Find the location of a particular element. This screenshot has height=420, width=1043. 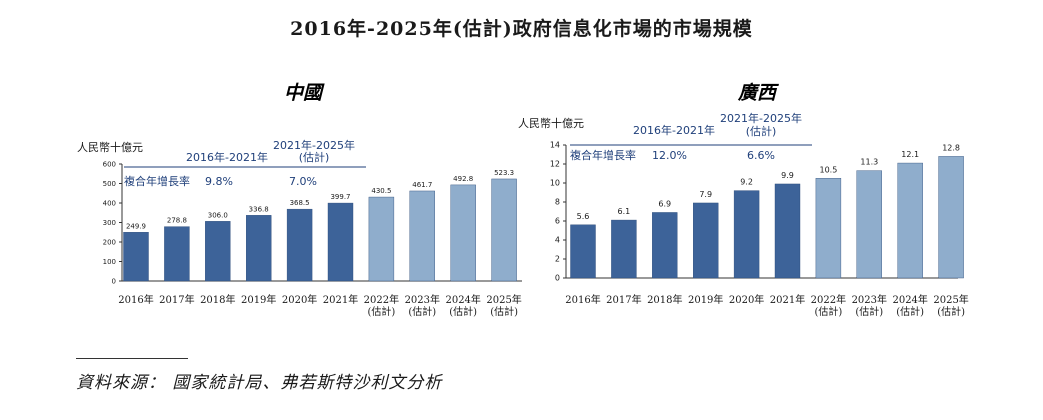

chart-guangxi-data-label: 9.2 is located at coordinates (746, 182).